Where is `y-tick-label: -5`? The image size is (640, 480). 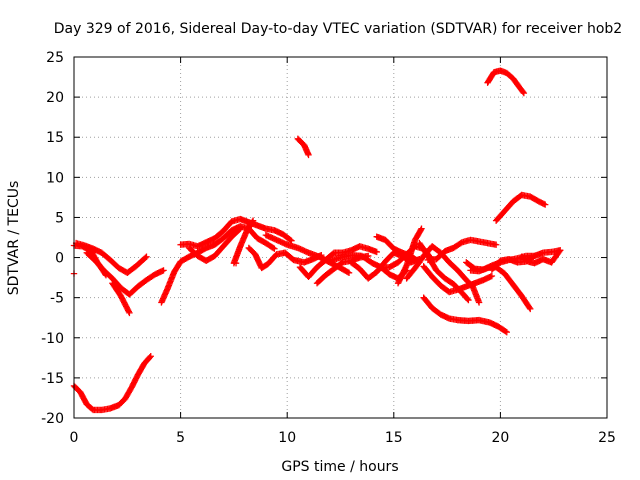
y-tick-label: -5 is located at coordinates (57, 299).